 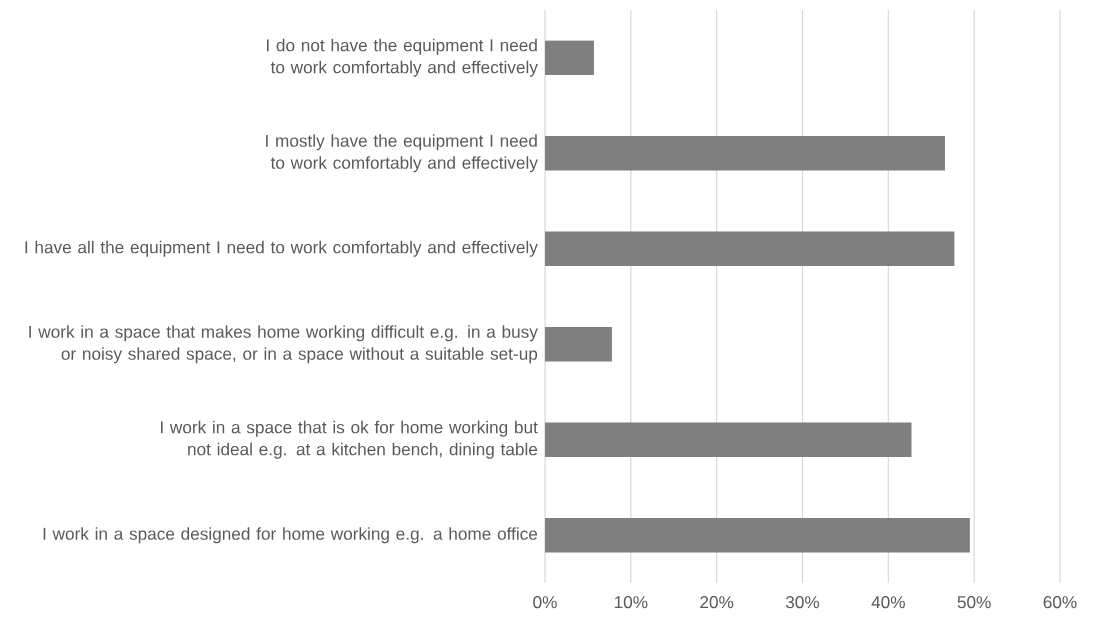 What do you see at coordinates (974, 602) in the screenshot?
I see `x-tick-label: 50%` at bounding box center [974, 602].